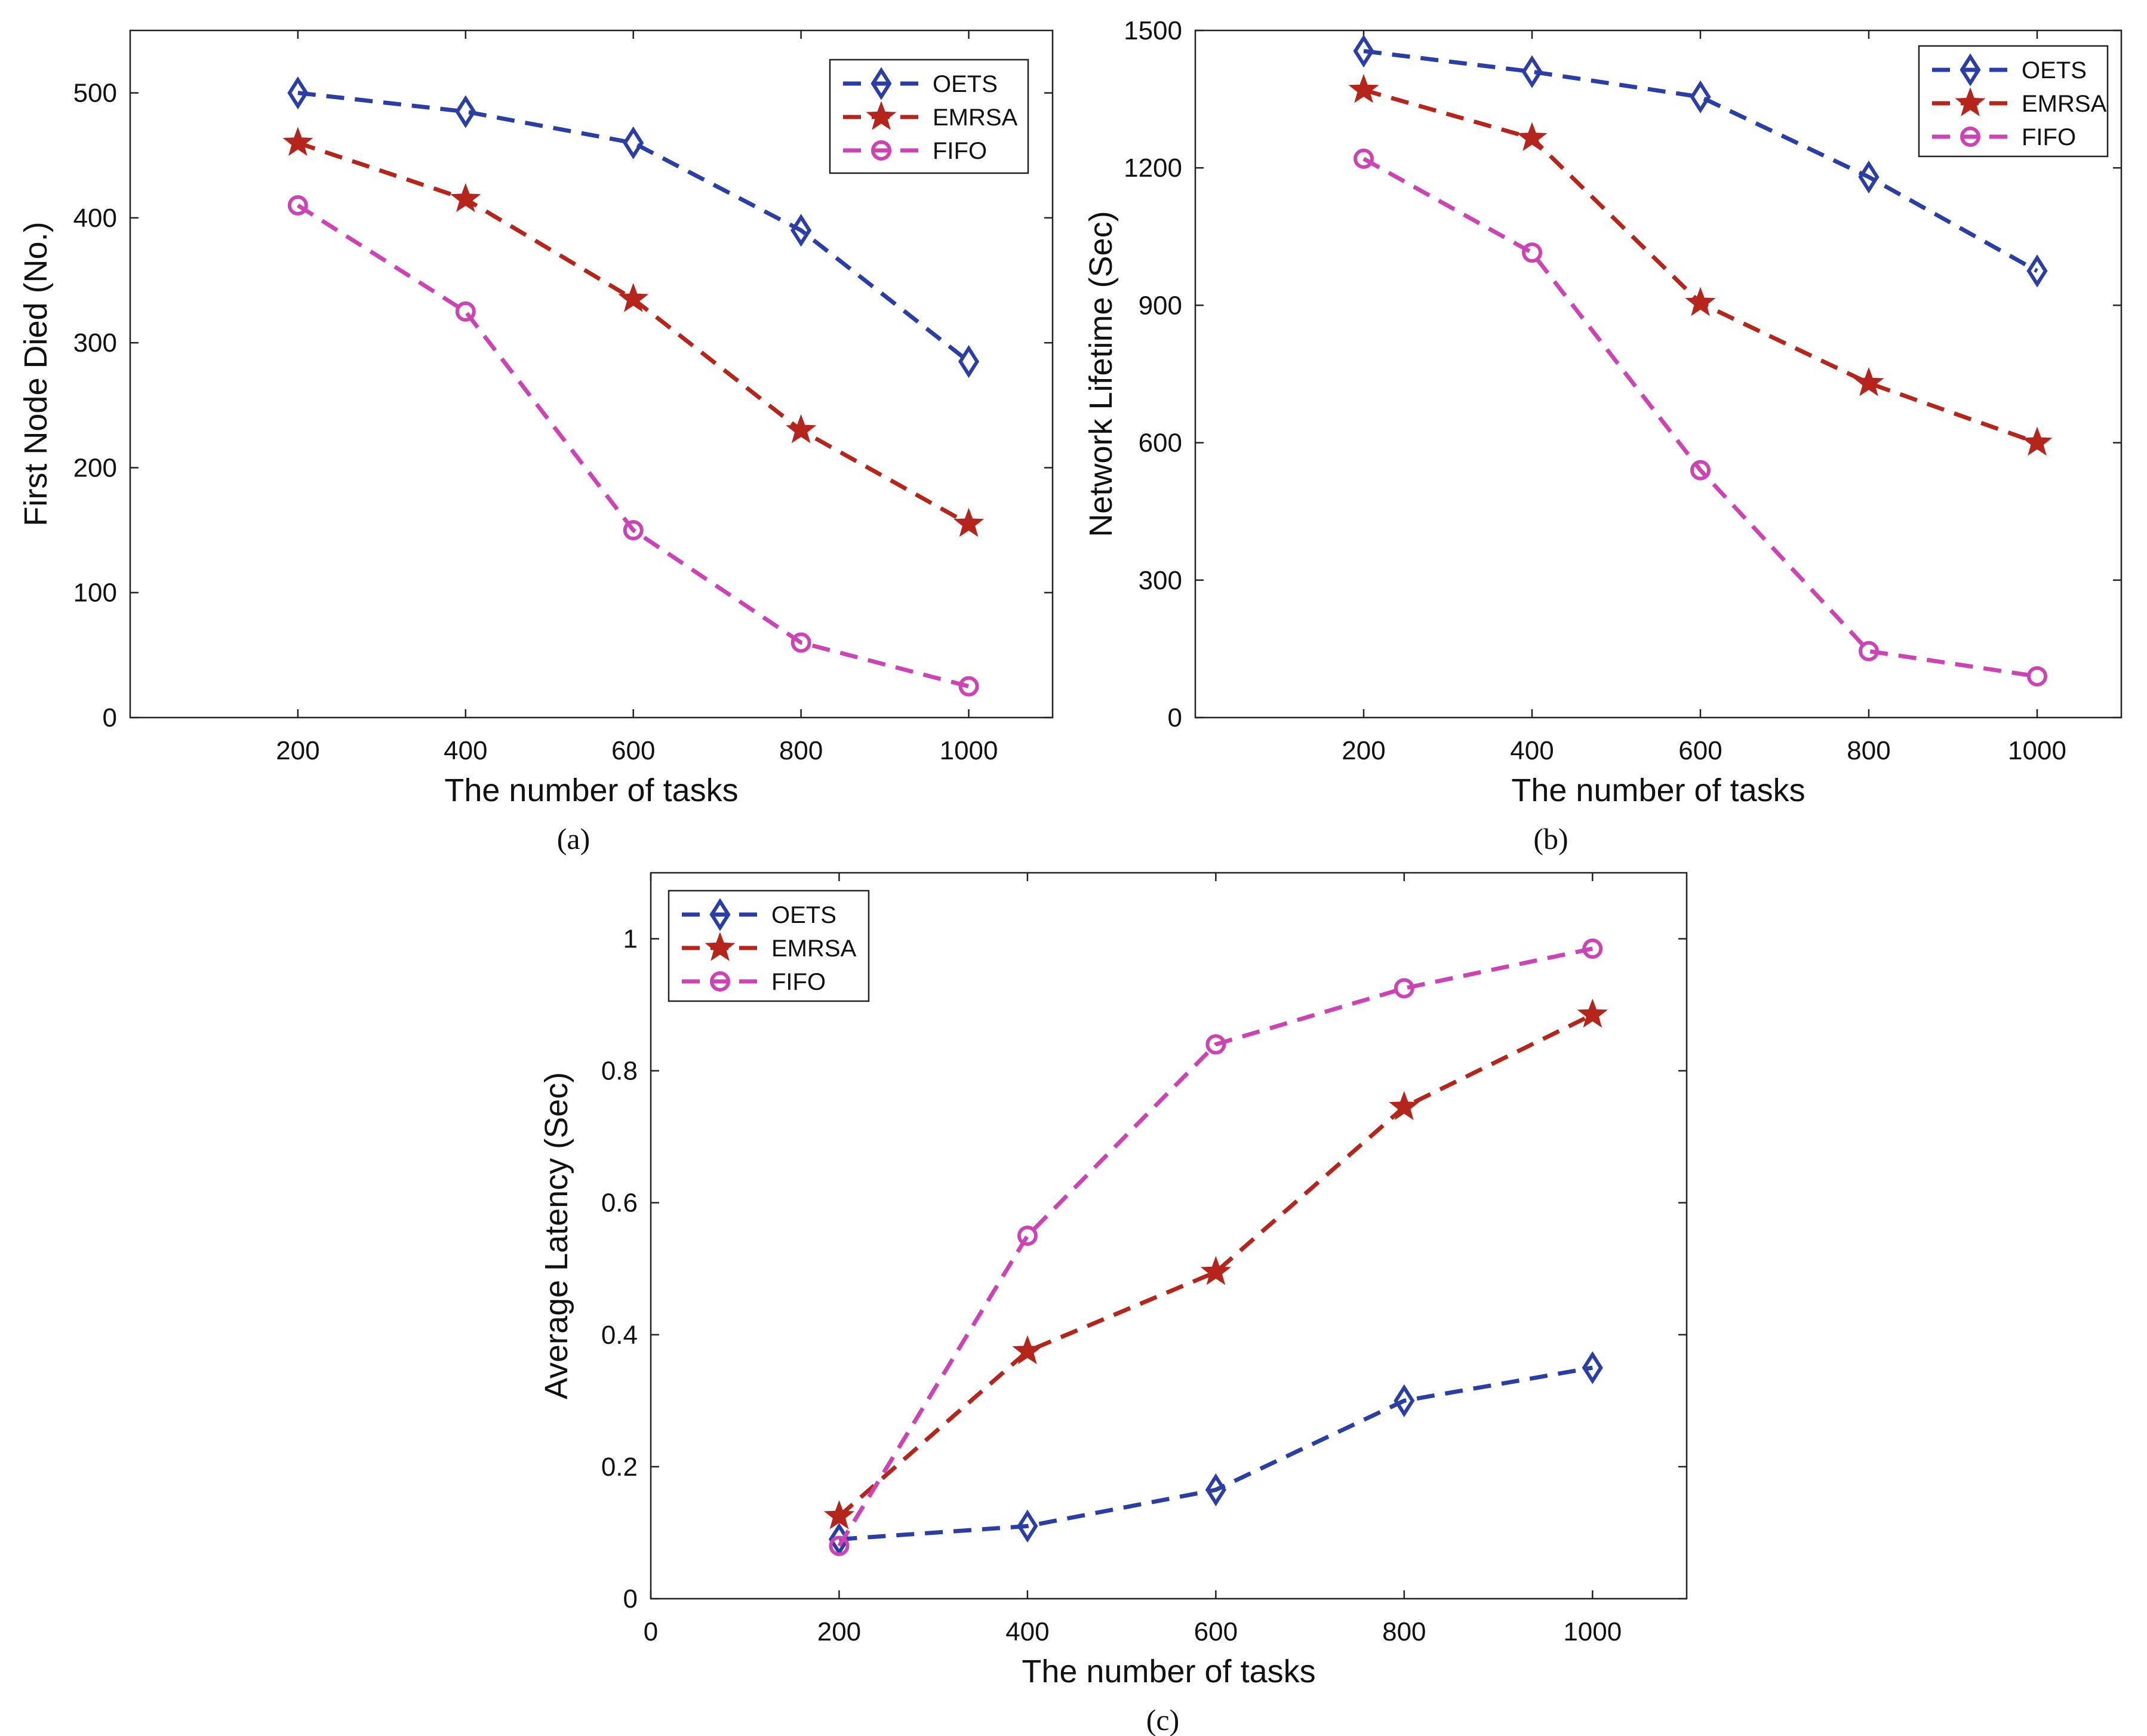 This screenshot has height=1736, width=2147. I want to click on y-tick-label: 200, so click(95, 467).